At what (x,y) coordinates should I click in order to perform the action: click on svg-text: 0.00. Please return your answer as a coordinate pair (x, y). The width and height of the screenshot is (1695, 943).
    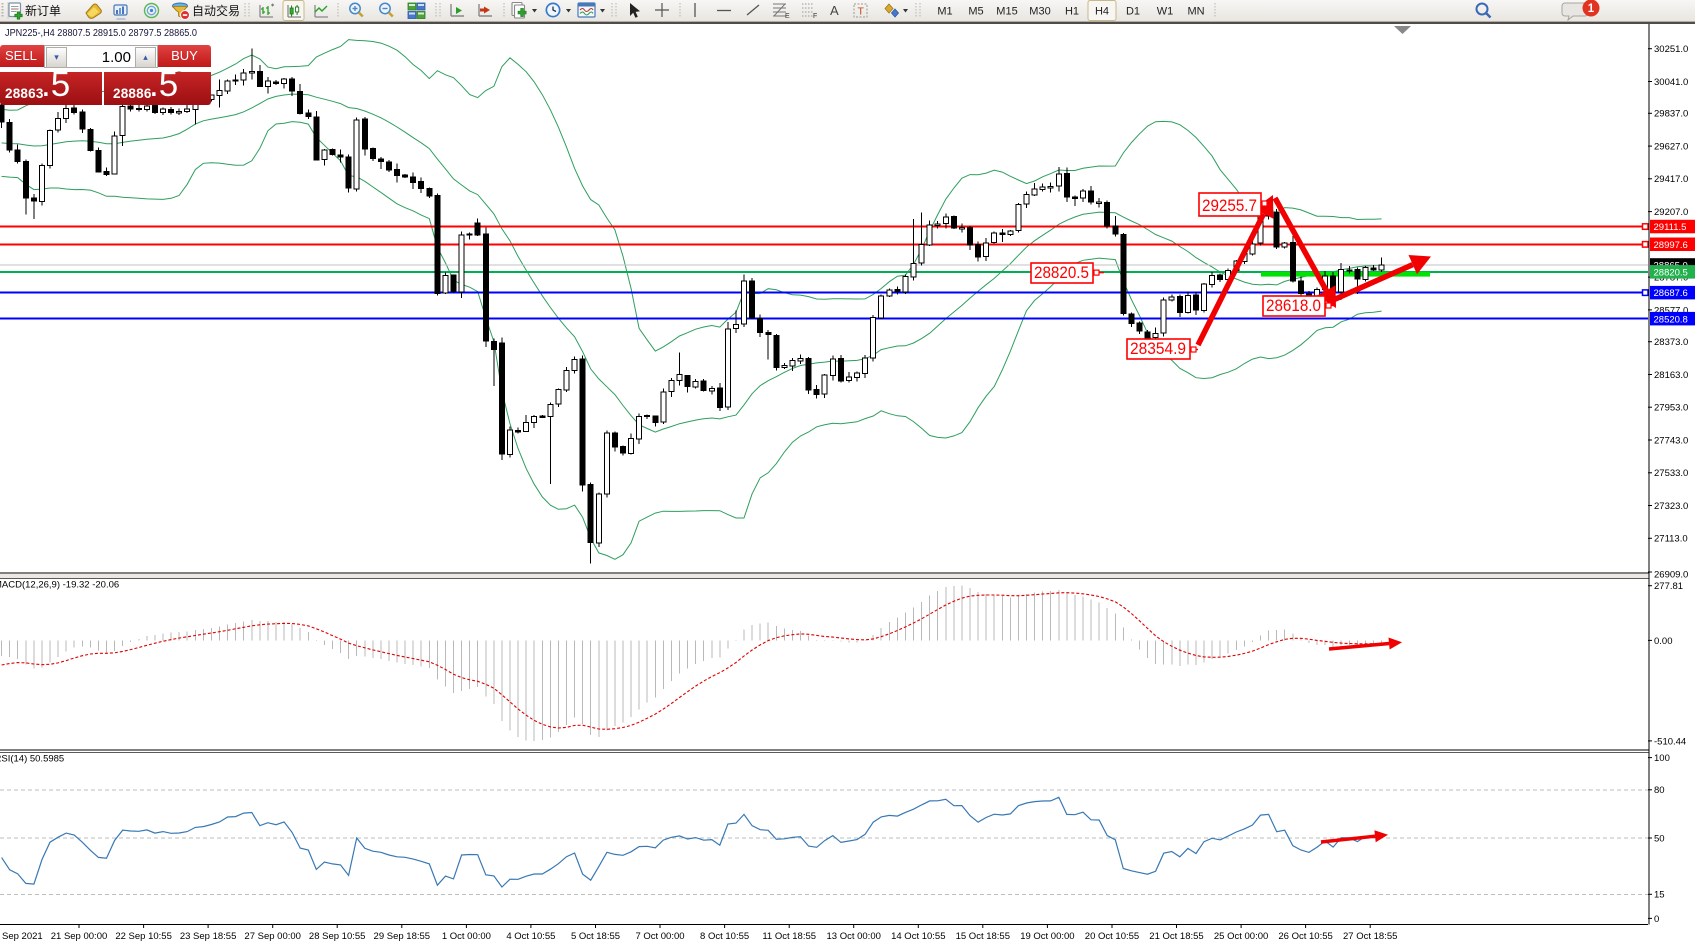
    Looking at the image, I should click on (1663, 641).